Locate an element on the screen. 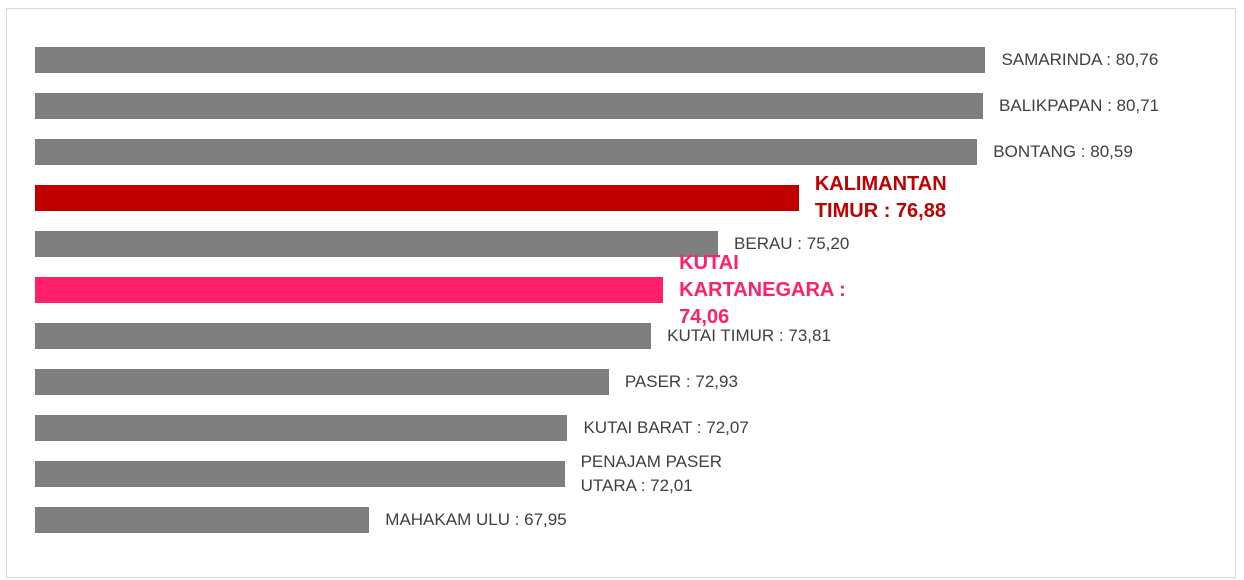 This screenshot has width=1244, height=580. data-label: KUTAI BARAT : 72,07 is located at coordinates (666, 428).